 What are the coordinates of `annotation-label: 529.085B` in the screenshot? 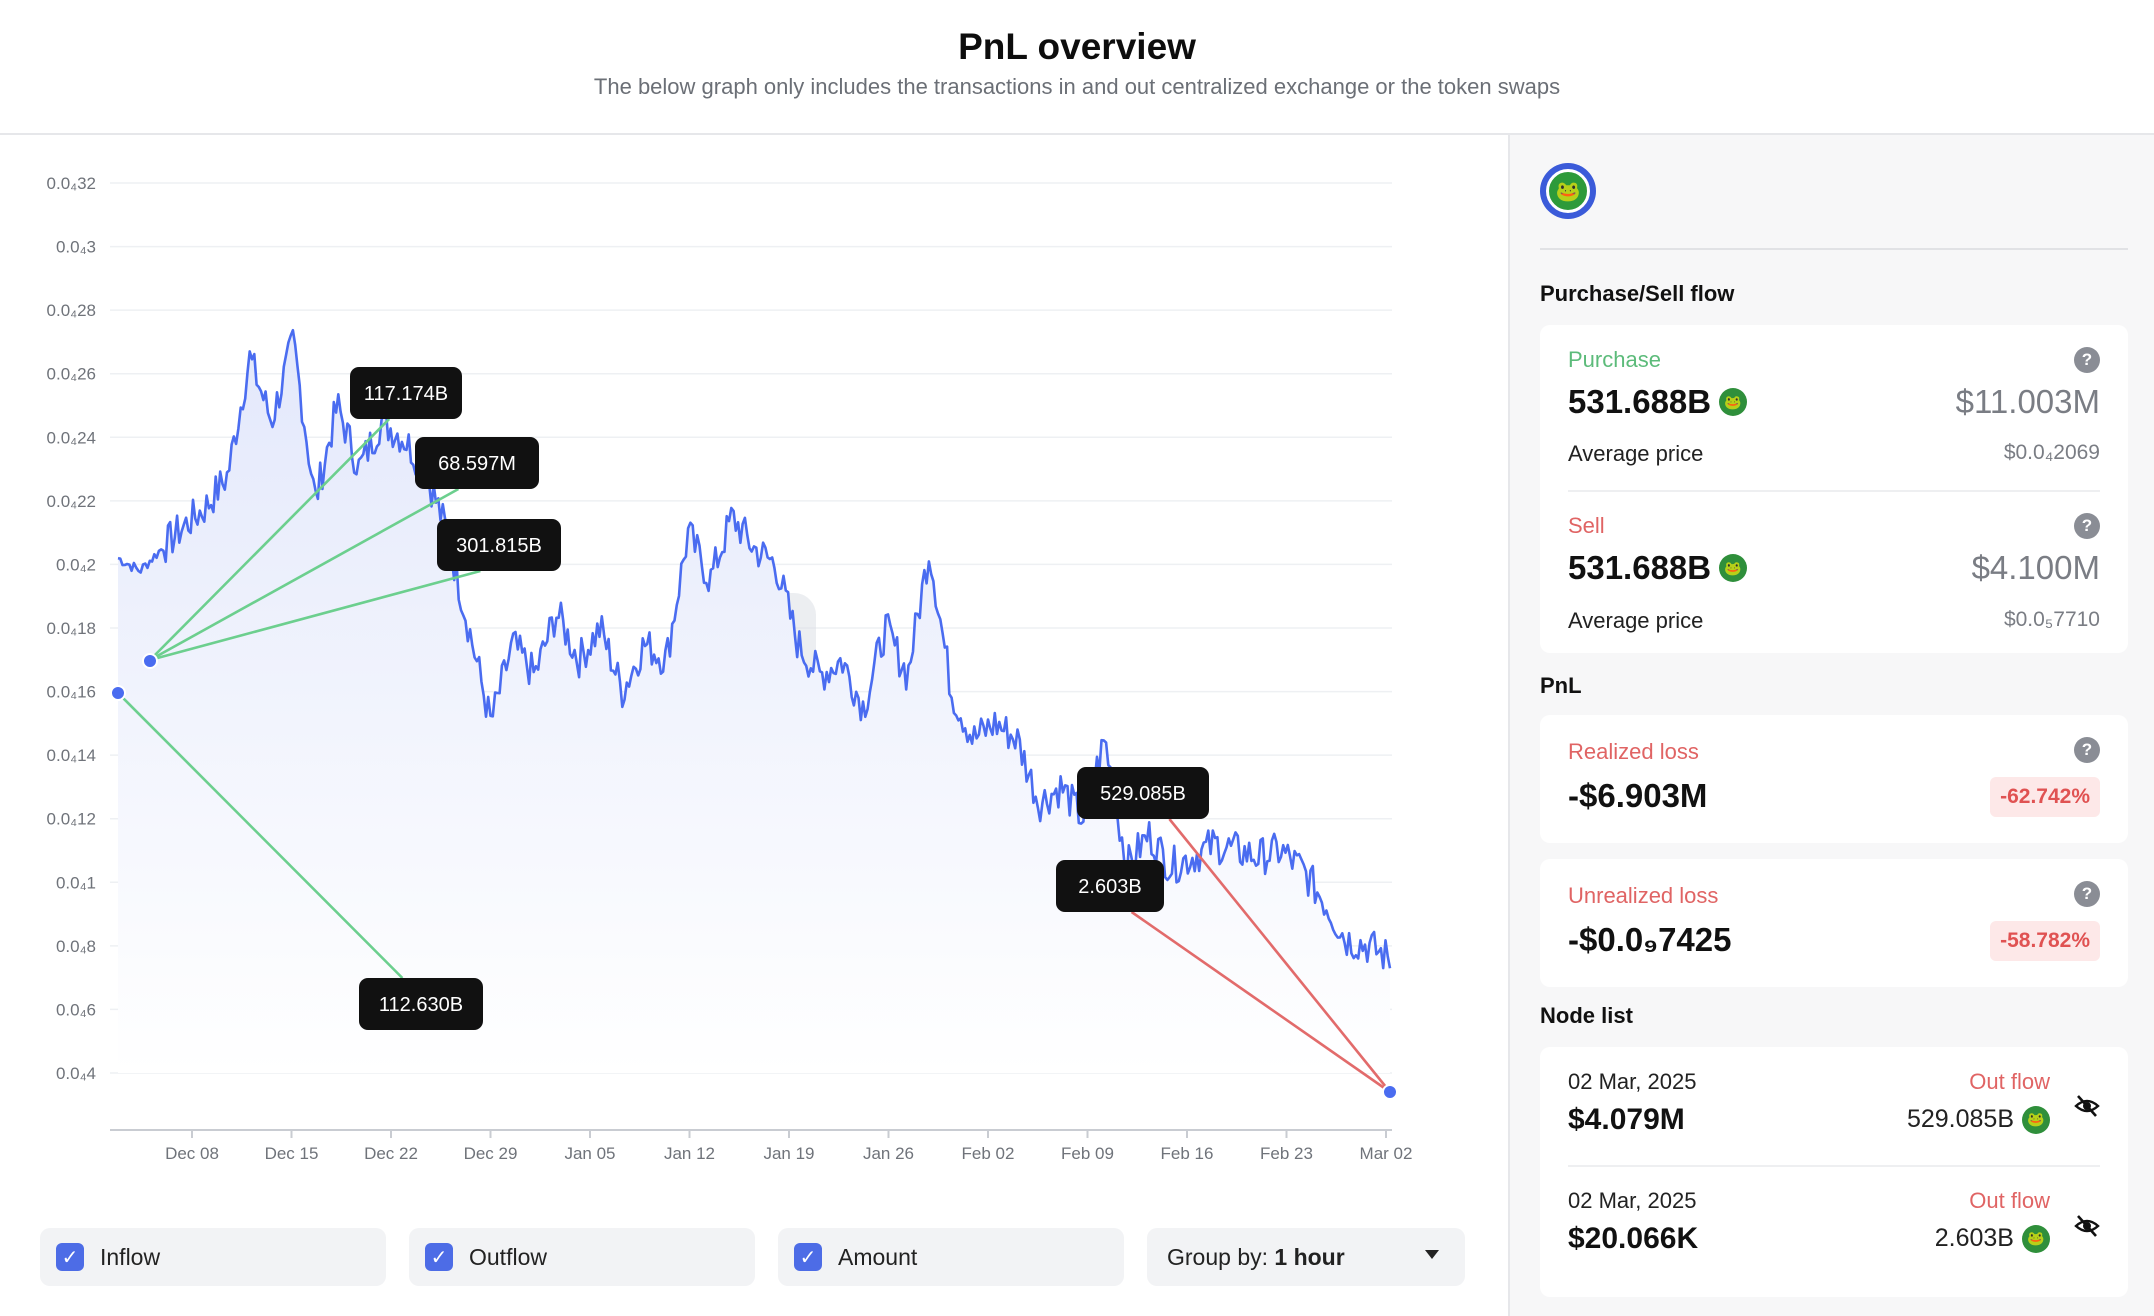 It's located at (1143, 794).